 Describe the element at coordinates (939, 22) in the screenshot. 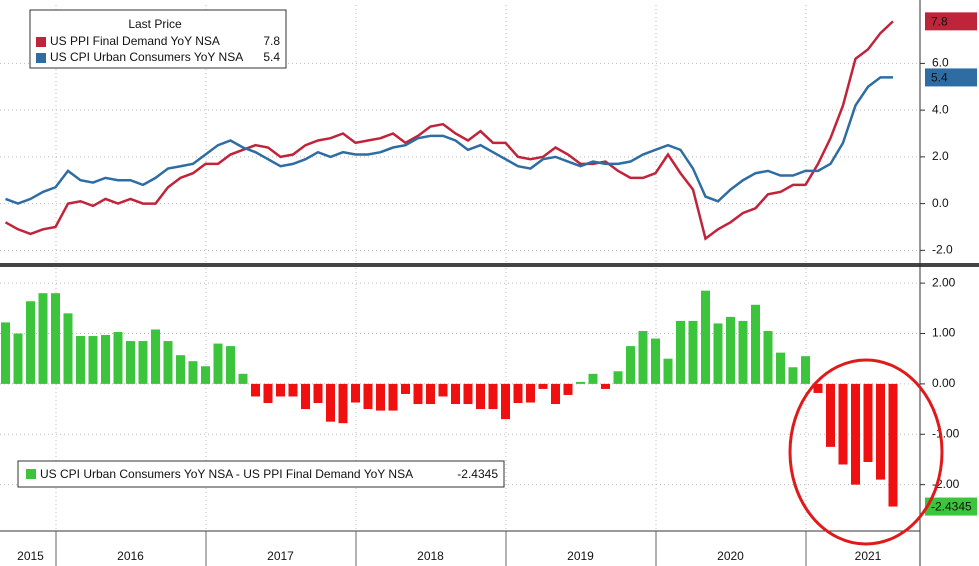

I see `last-value-label: 7.8` at that location.